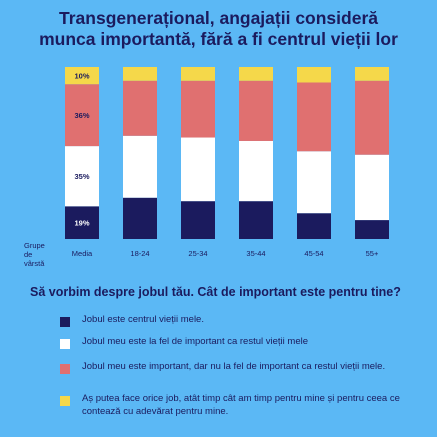 The width and height of the screenshot is (437, 437). What do you see at coordinates (314, 117) in the screenshot?
I see `bar-segment-4554-s2` at bounding box center [314, 117].